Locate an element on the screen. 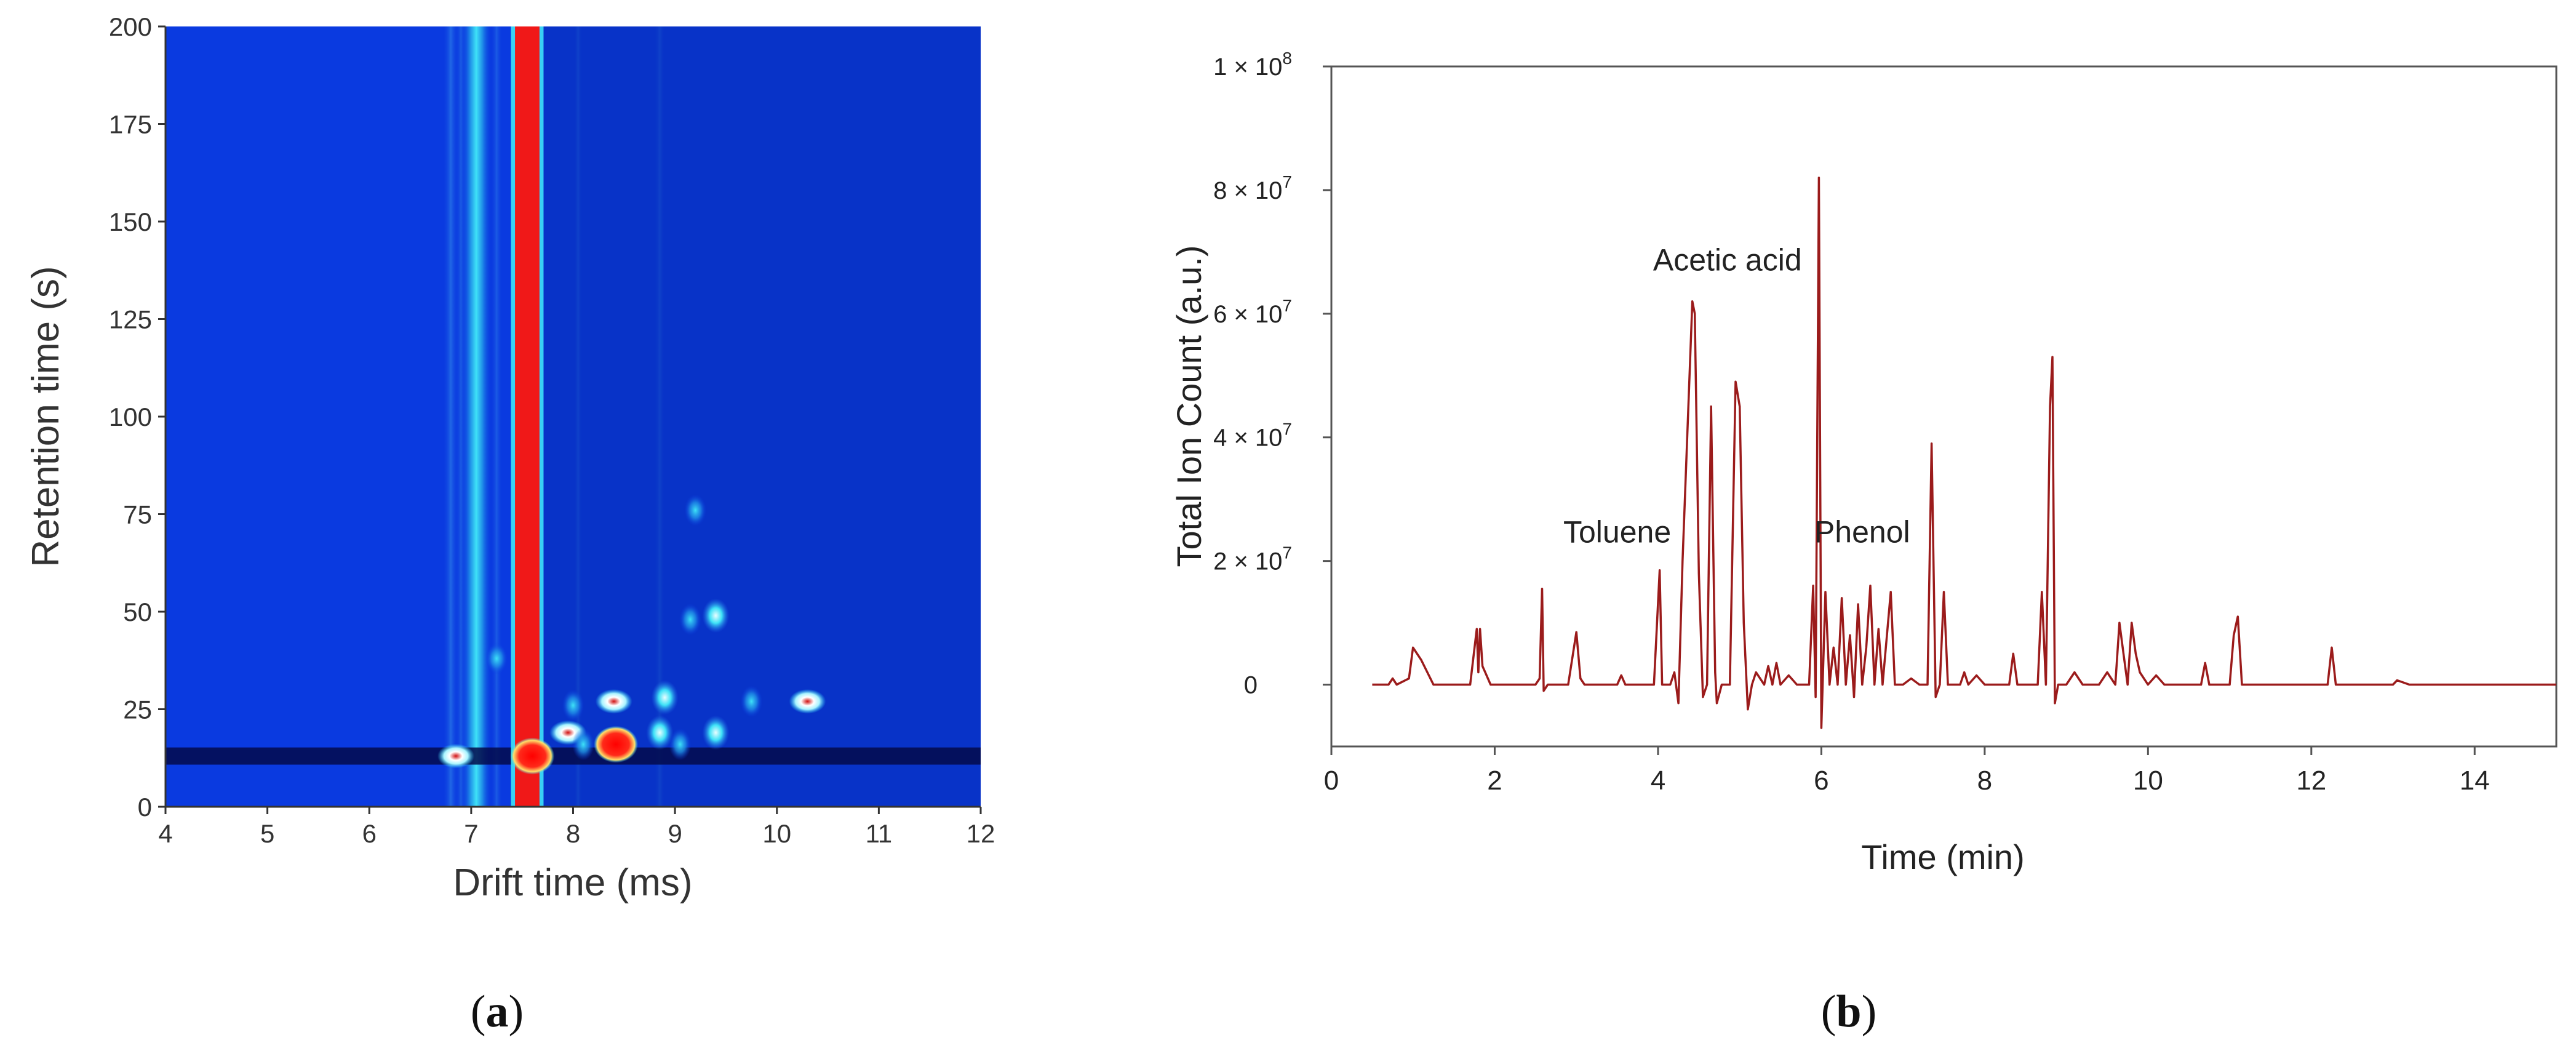 This screenshot has width=2576, height=1056. panel-b-y-tick-label: 1 × 10⁸ is located at coordinates (1253, 65).